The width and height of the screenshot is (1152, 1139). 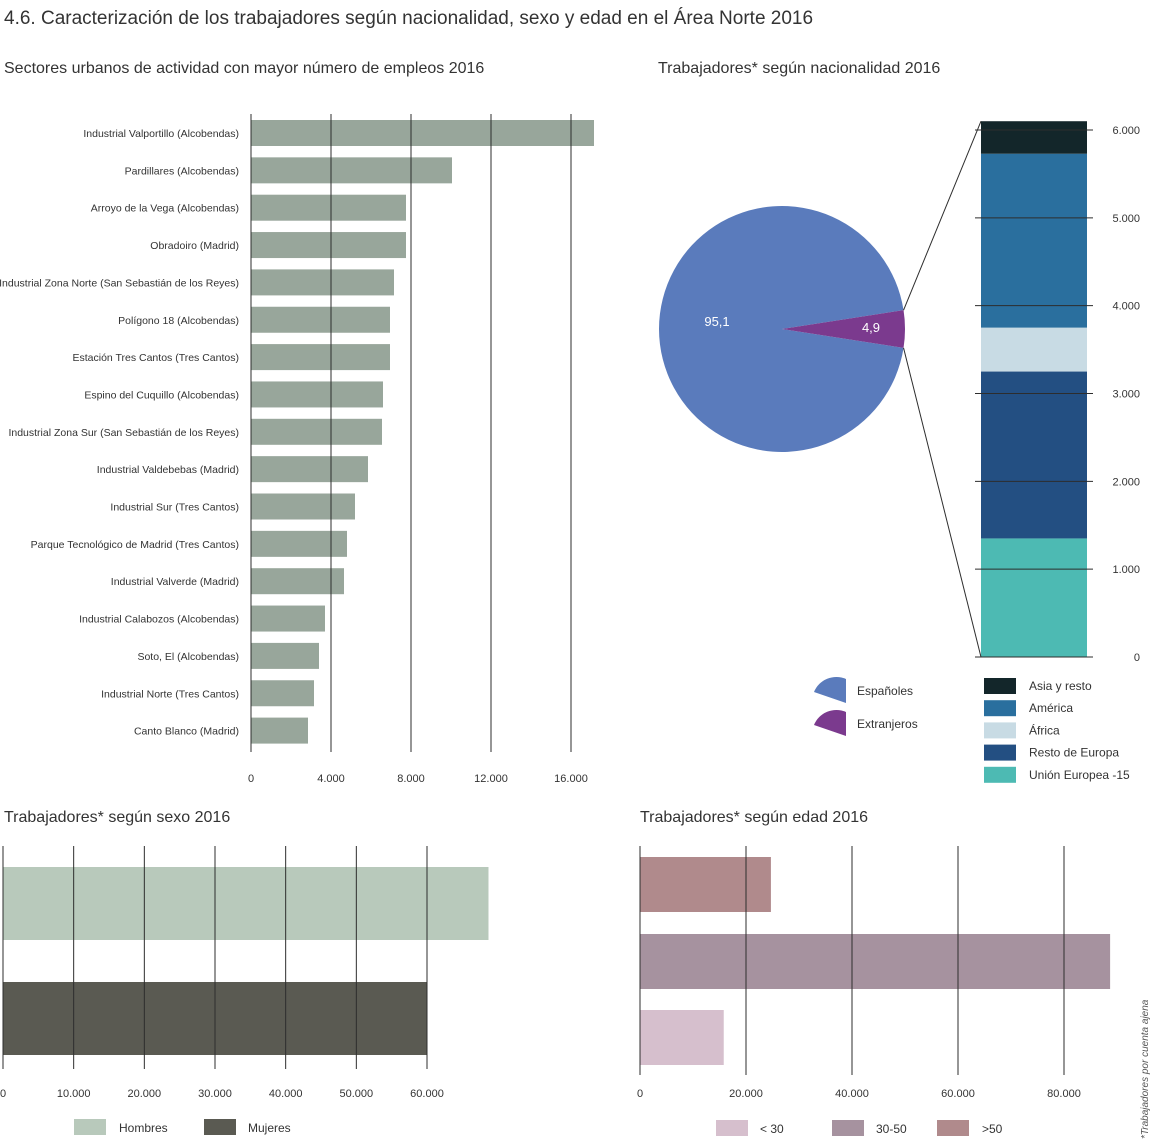 I want to click on legend-label: 30-50, so click(x=891, y=1129).